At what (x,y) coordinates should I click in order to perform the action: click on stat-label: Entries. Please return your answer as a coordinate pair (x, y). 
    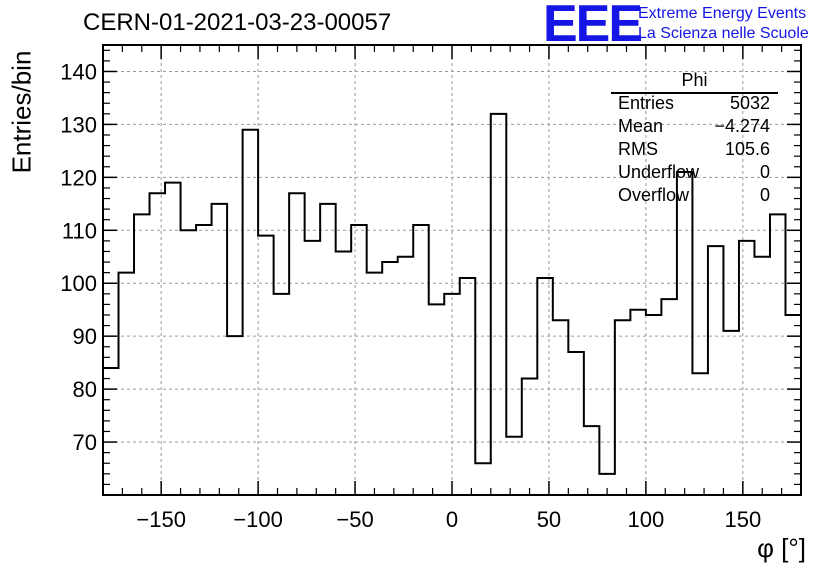
    Looking at the image, I should click on (646, 103).